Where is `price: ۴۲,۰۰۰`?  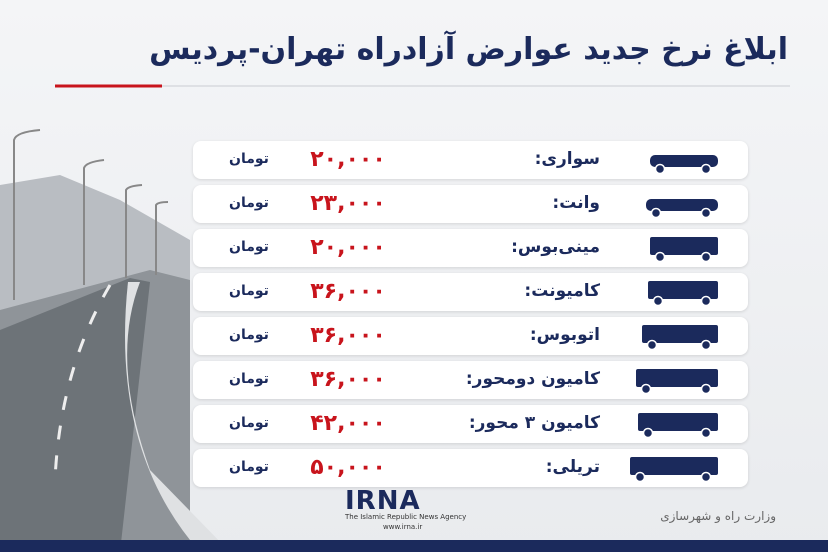 price: ۴۲,۰۰۰ is located at coordinates (348, 423).